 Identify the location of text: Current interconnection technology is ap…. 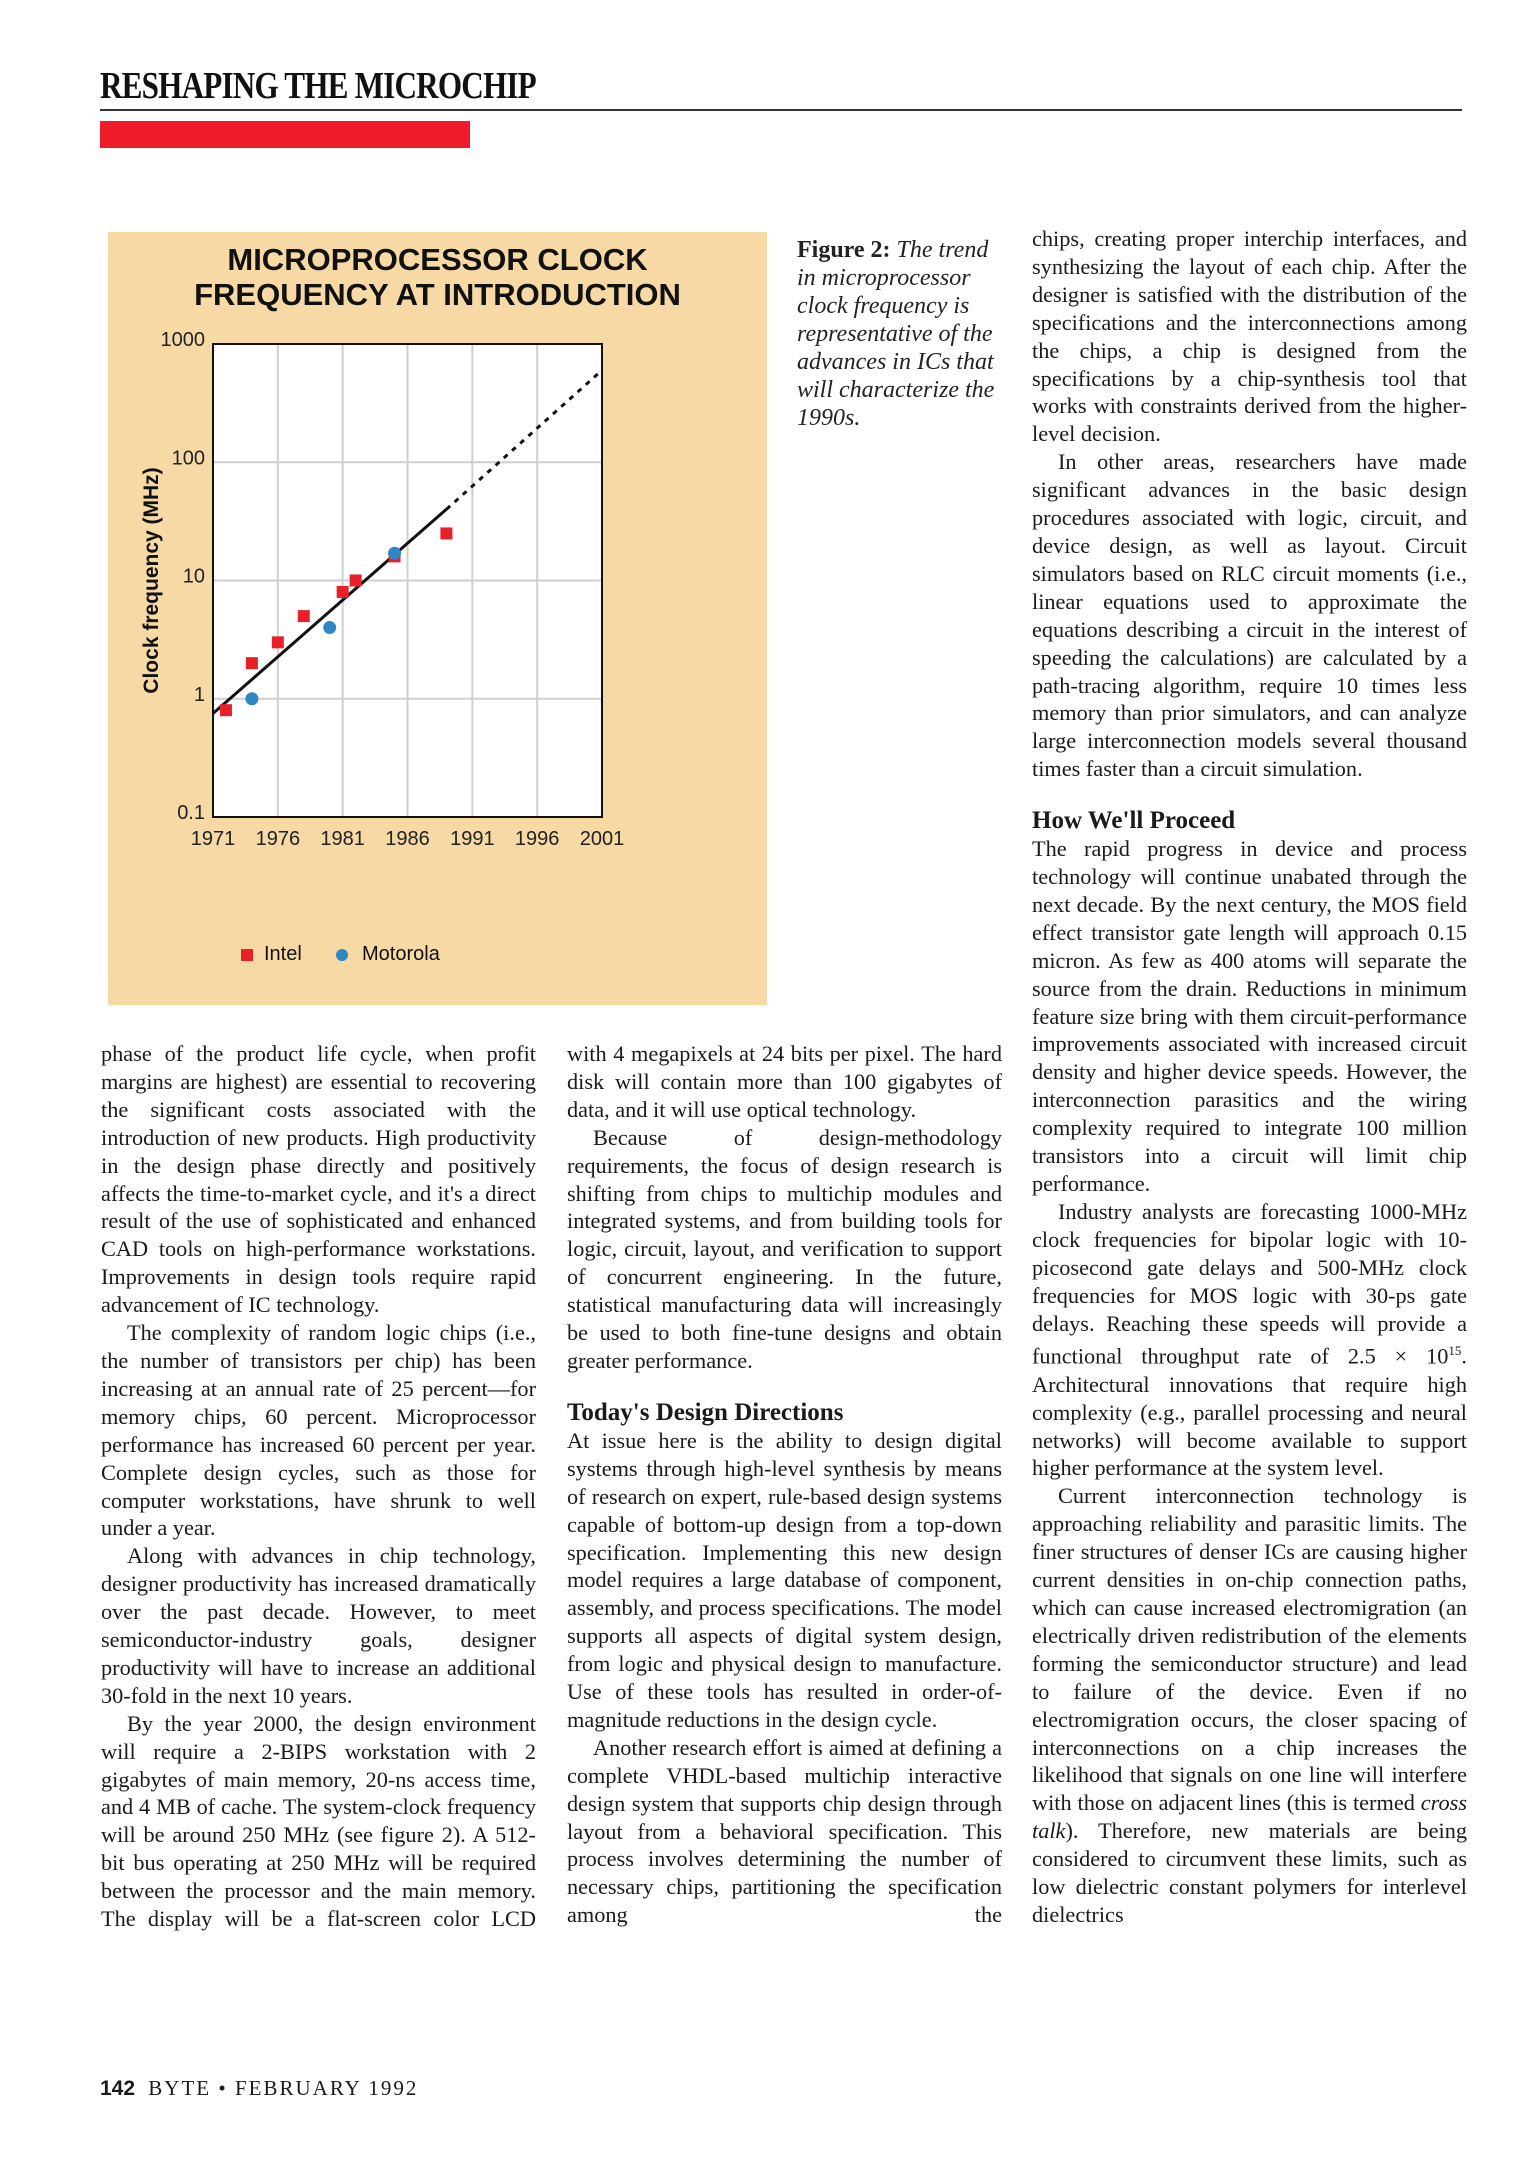
(1249, 1649).